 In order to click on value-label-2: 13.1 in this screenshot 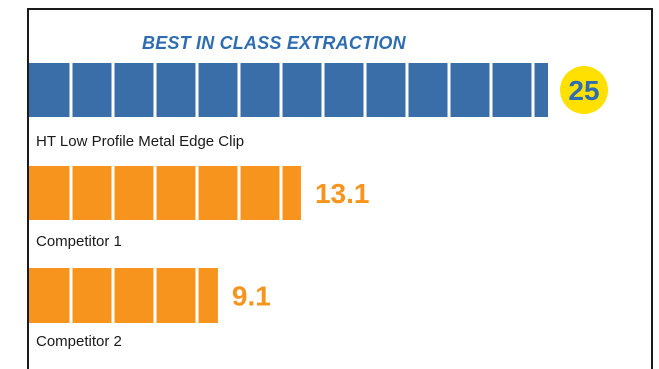, I will do `click(342, 193)`.